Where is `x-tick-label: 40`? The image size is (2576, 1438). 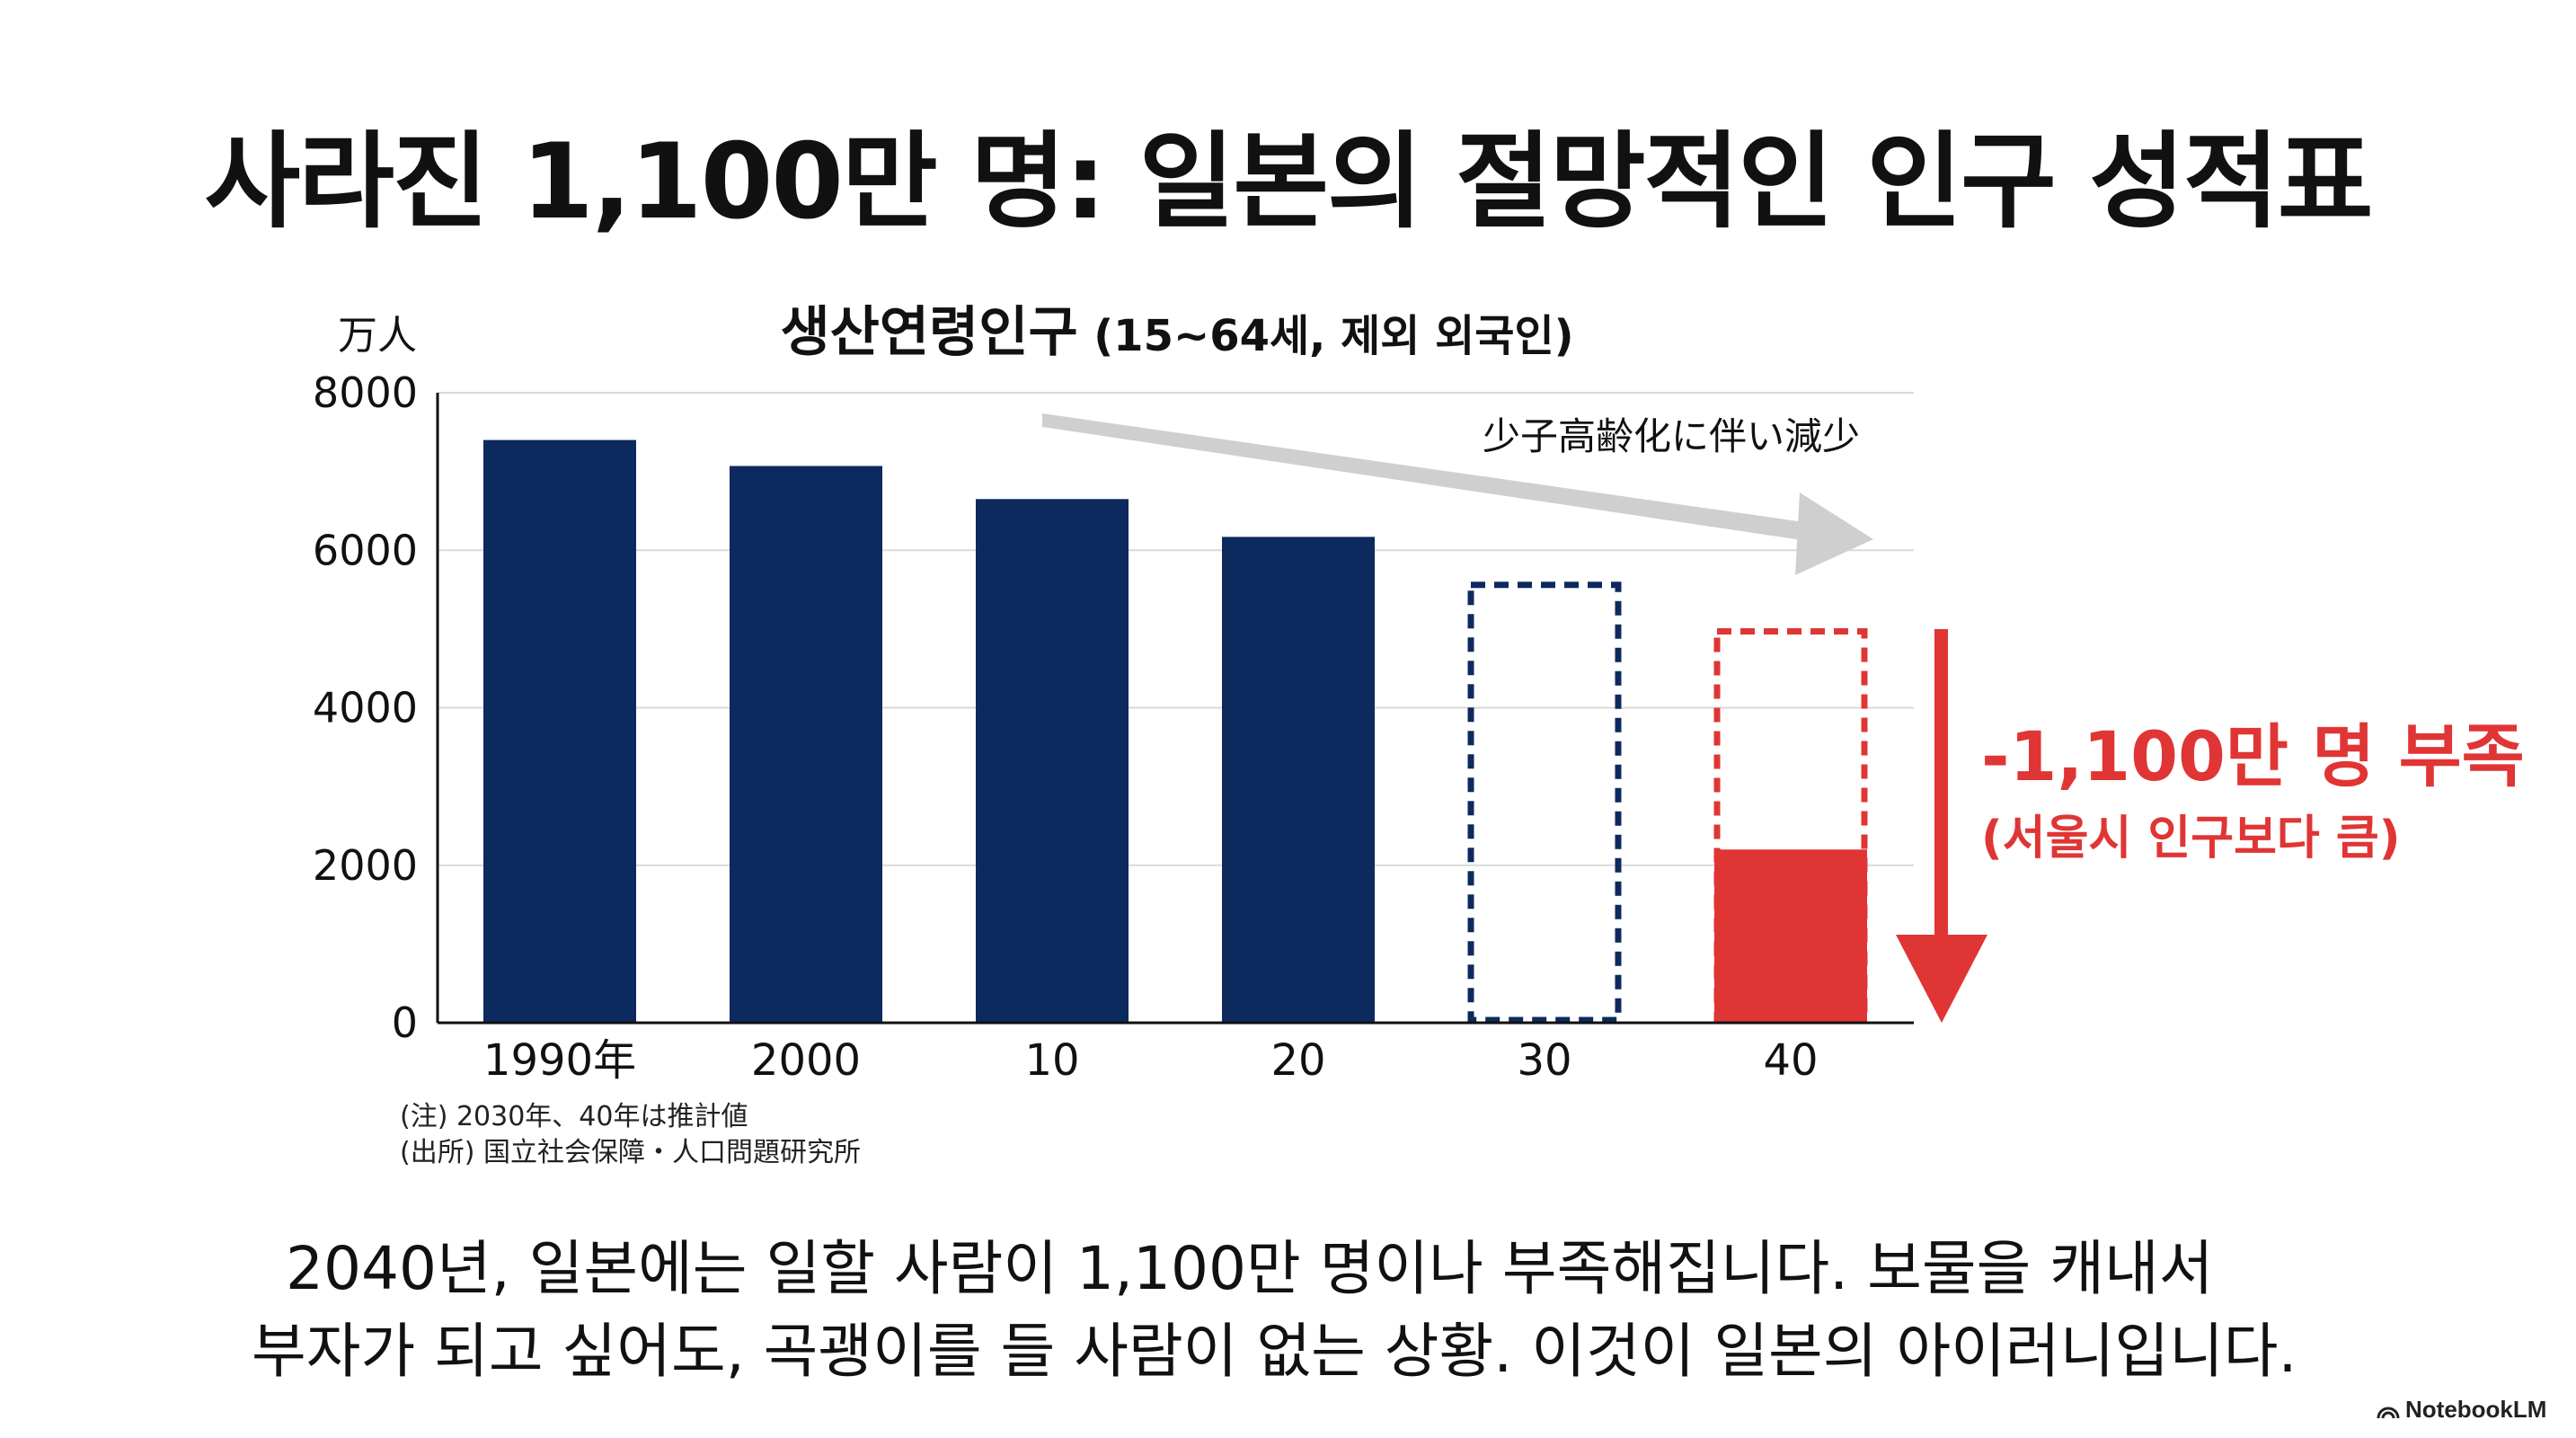
x-tick-label: 40 is located at coordinates (1790, 1060).